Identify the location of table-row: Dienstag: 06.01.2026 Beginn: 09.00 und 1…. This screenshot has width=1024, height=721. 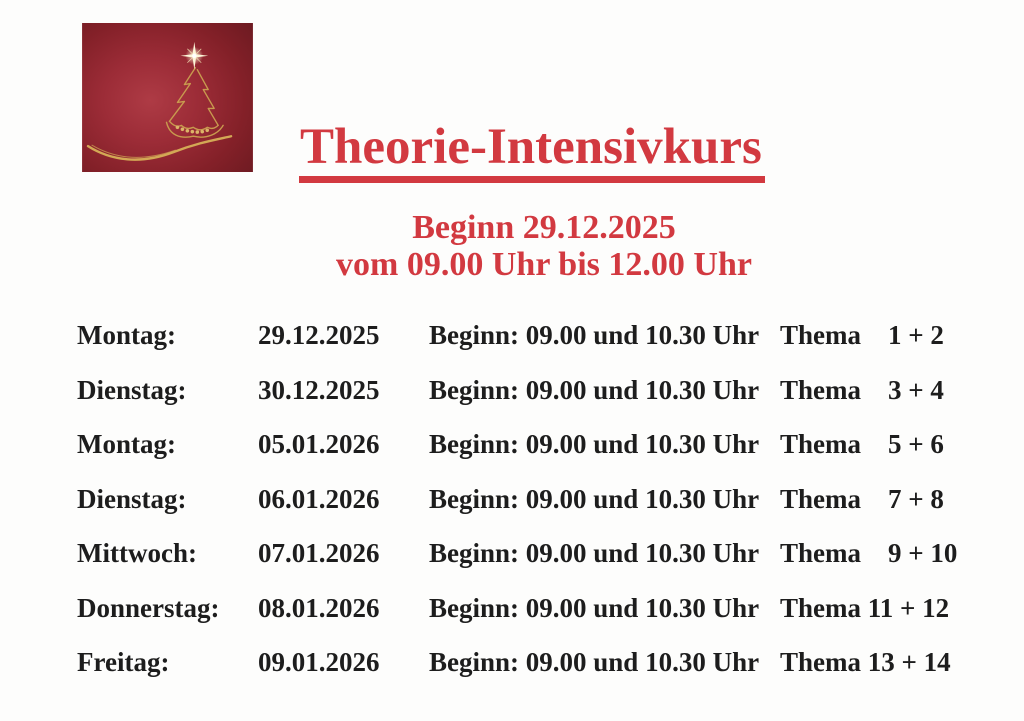
(512, 511).